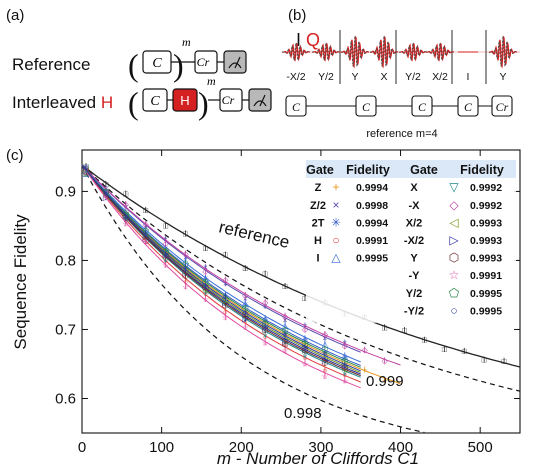 This screenshot has height=473, width=540. I want to click on table-fidelity: 0.9992, so click(486, 206).